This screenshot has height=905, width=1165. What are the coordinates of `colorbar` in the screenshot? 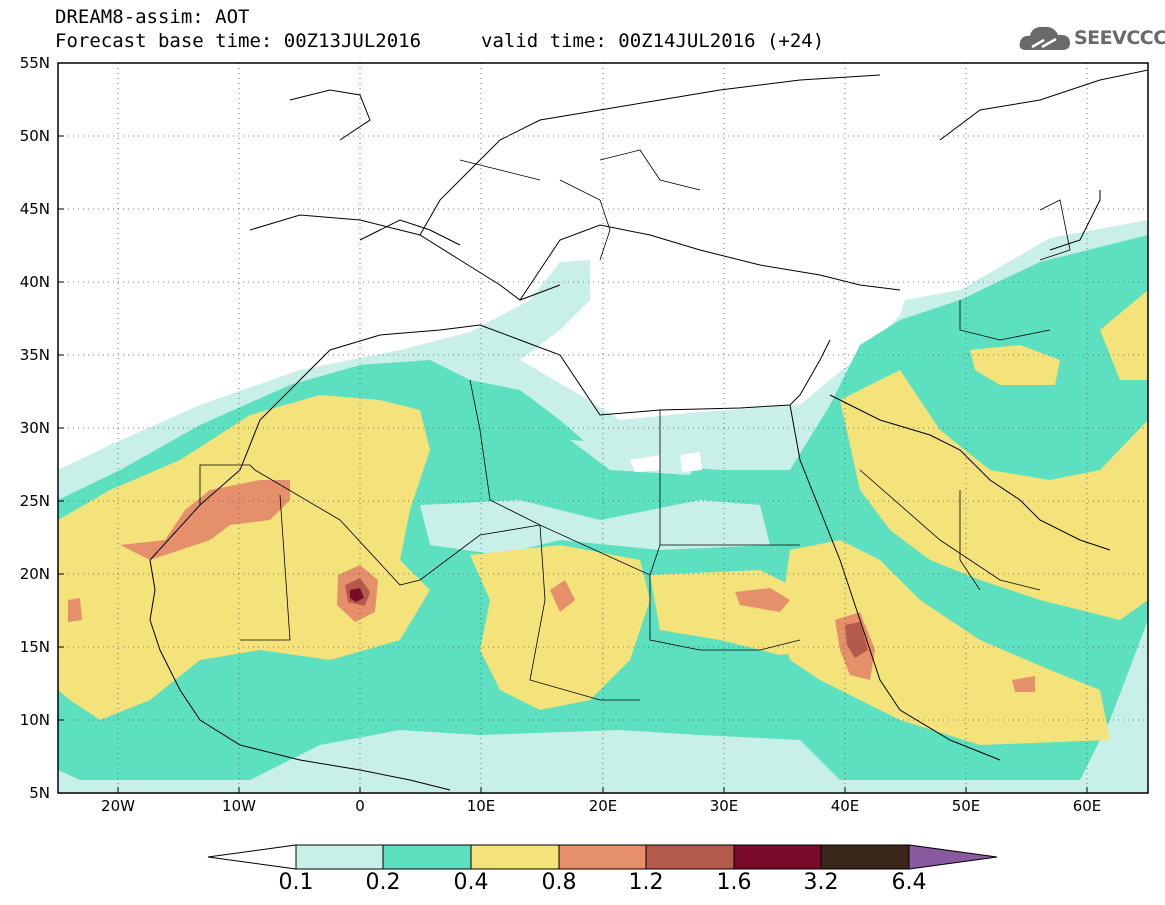 It's located at (602, 857).